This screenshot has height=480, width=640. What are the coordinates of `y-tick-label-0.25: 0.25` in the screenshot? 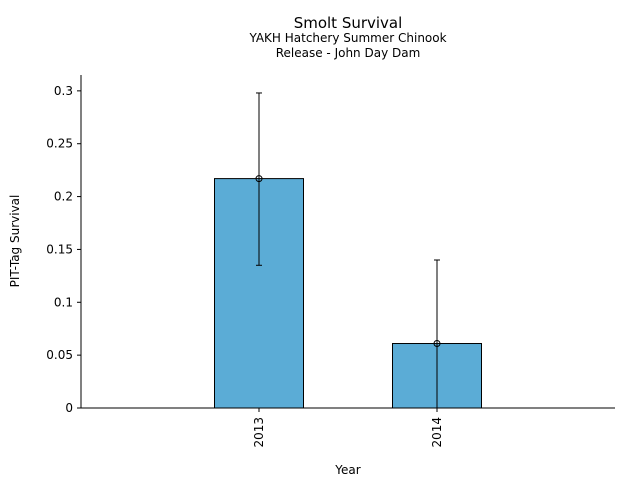 It's located at (59, 144).